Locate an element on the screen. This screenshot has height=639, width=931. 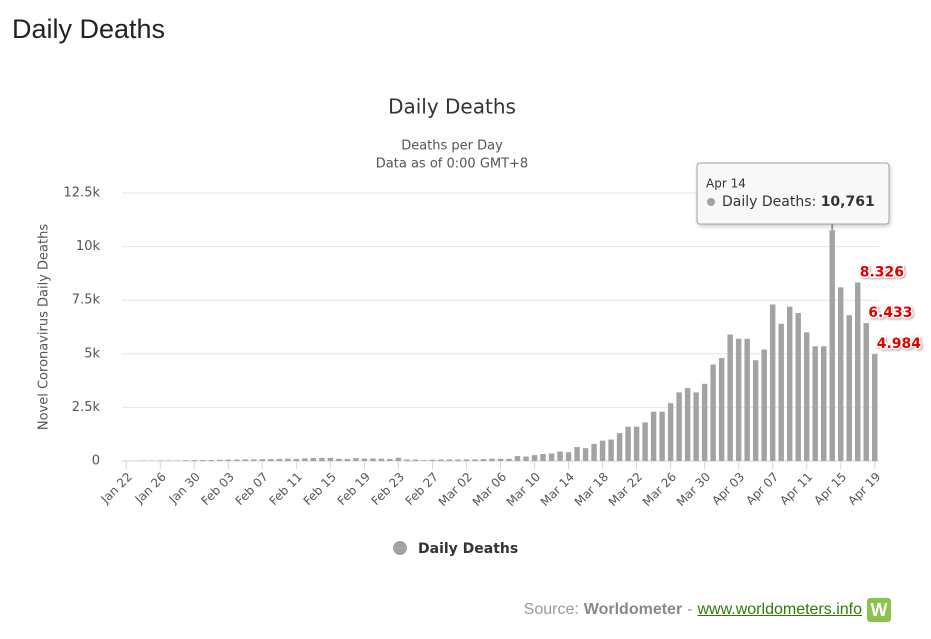
tooltip-date: Apr 14 is located at coordinates (726, 184).